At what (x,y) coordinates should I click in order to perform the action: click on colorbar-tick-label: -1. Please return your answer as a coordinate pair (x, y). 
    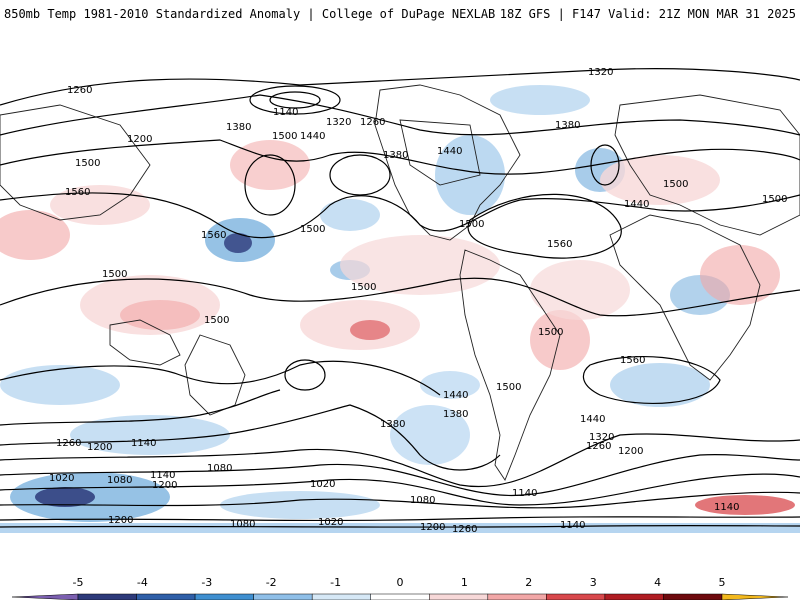
    Looking at the image, I should click on (336, 582).